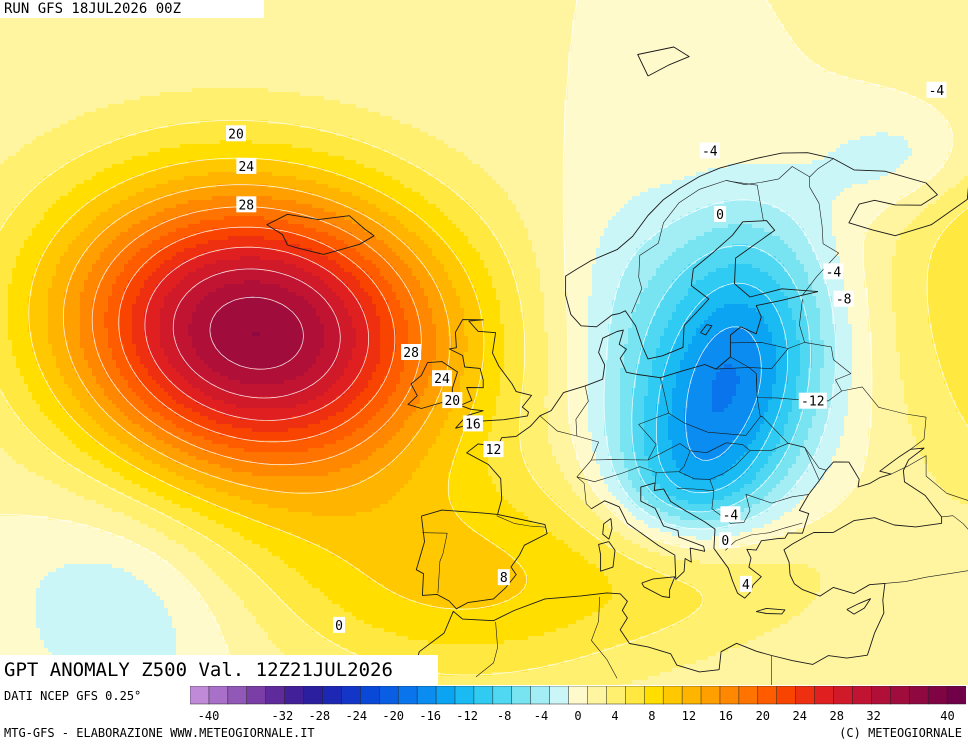  I want to click on contour-label: 8, so click(504, 578).